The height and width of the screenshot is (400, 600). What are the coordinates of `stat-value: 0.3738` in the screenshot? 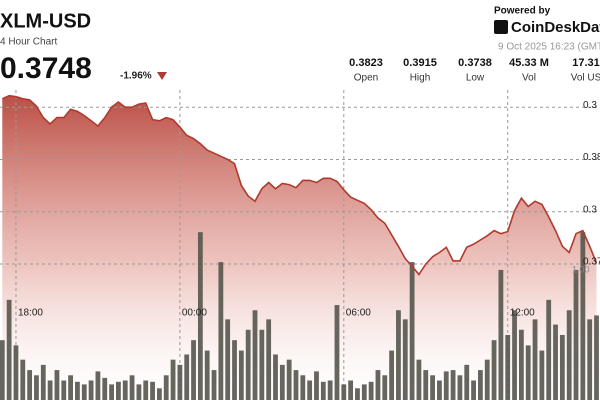 It's located at (475, 63).